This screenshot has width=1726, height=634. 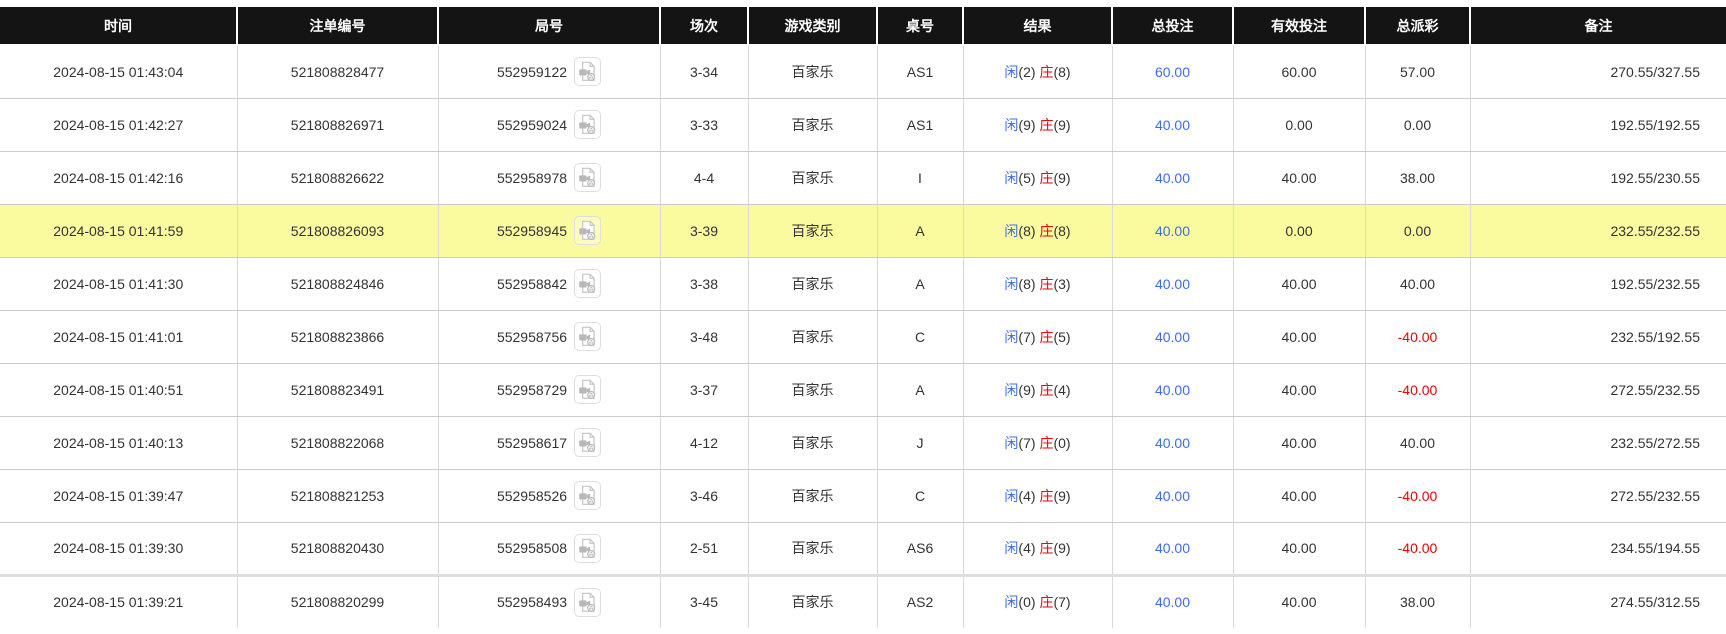 I want to click on cell-time: 2024-08-15 01:39:30, so click(x=118, y=549).